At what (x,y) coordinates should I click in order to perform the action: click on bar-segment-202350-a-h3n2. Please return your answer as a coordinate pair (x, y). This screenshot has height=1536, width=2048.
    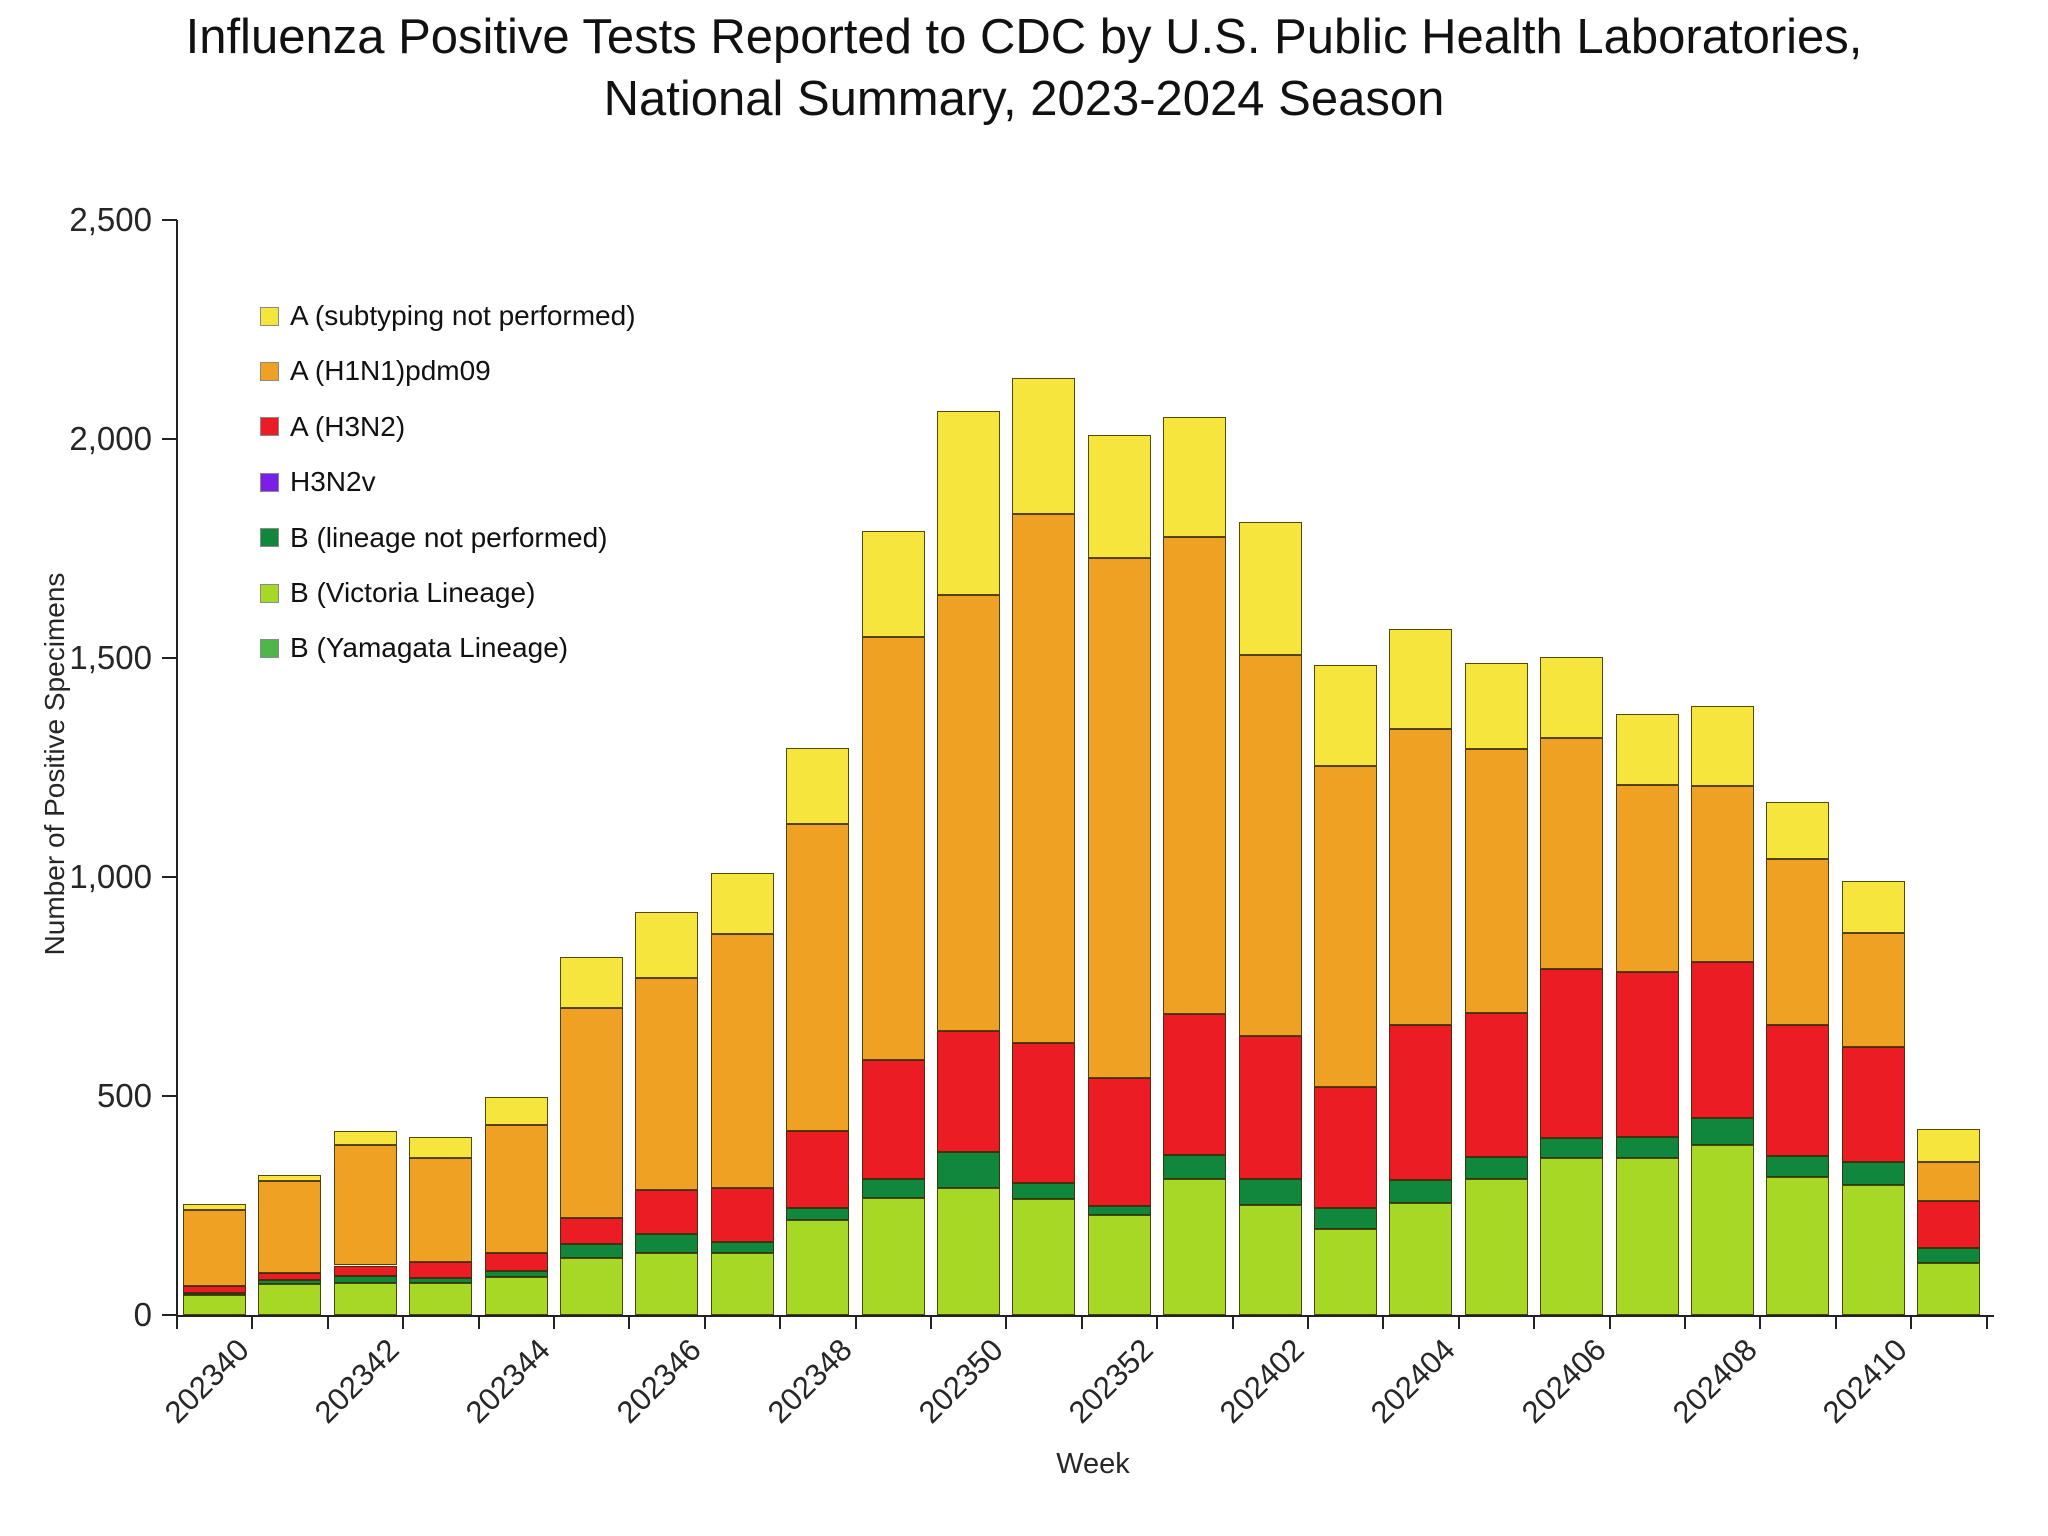
    Looking at the image, I should click on (968, 1091).